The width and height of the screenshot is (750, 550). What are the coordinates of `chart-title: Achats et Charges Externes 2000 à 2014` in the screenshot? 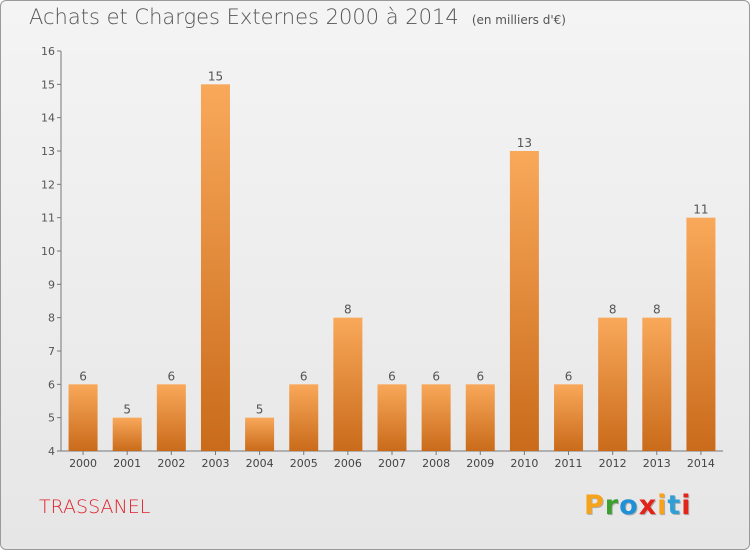 It's located at (244, 17).